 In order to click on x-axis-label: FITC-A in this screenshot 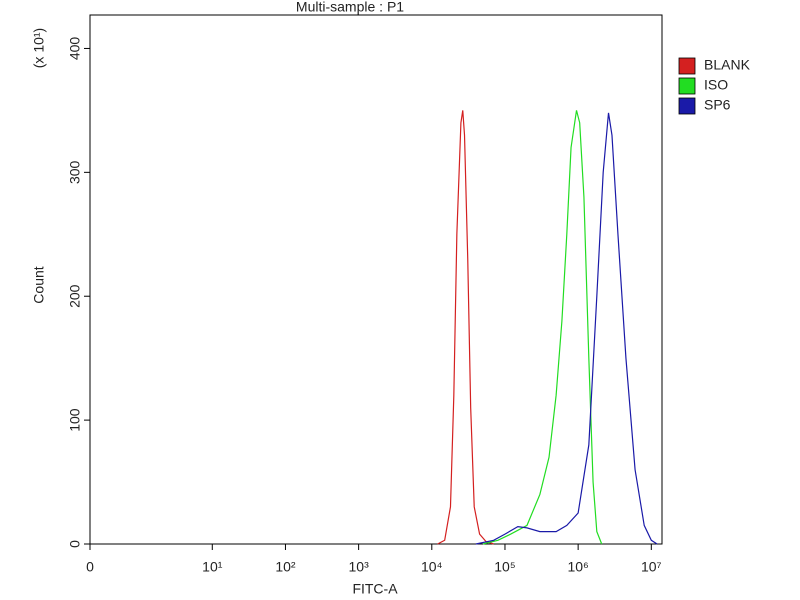, I will do `click(375, 589)`.